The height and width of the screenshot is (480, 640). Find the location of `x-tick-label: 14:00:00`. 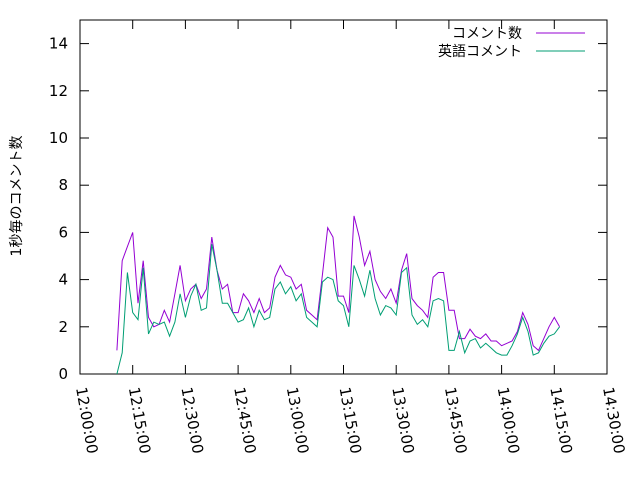

x-tick-label: 14:00:00 is located at coordinates (508, 420).